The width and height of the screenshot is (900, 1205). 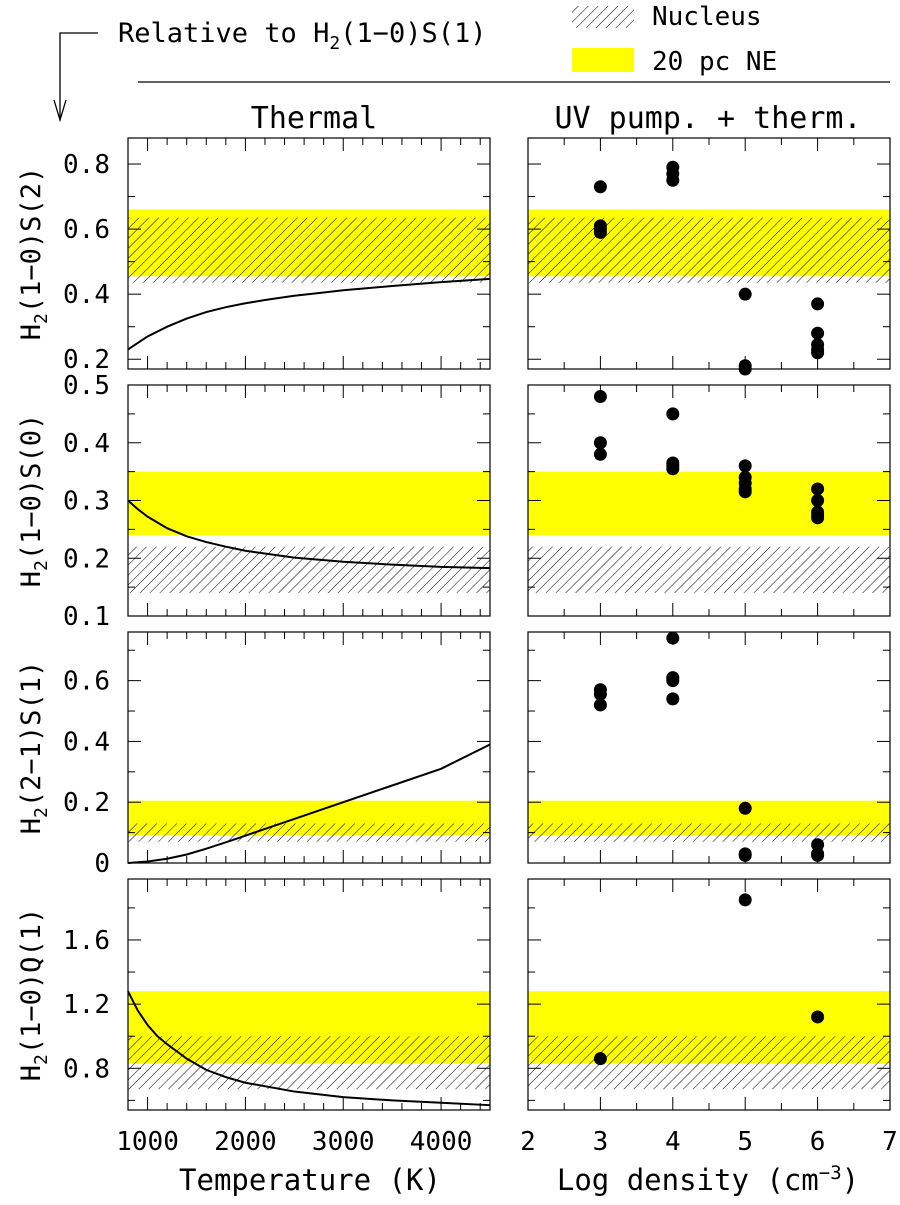 What do you see at coordinates (673, 1142) in the screenshot?
I see `x-tick-label: 4` at bounding box center [673, 1142].